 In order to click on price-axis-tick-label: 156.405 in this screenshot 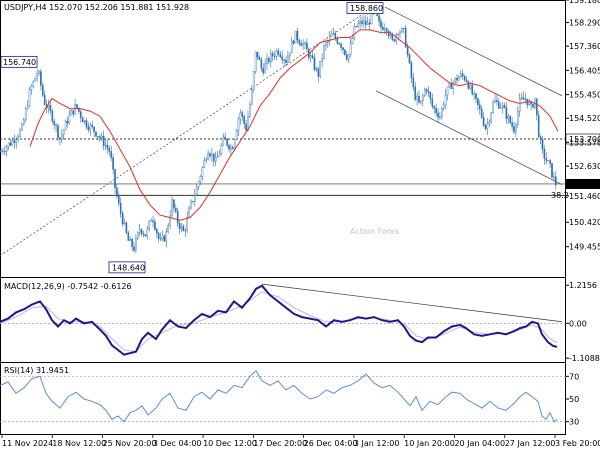, I will do `click(584, 70)`.